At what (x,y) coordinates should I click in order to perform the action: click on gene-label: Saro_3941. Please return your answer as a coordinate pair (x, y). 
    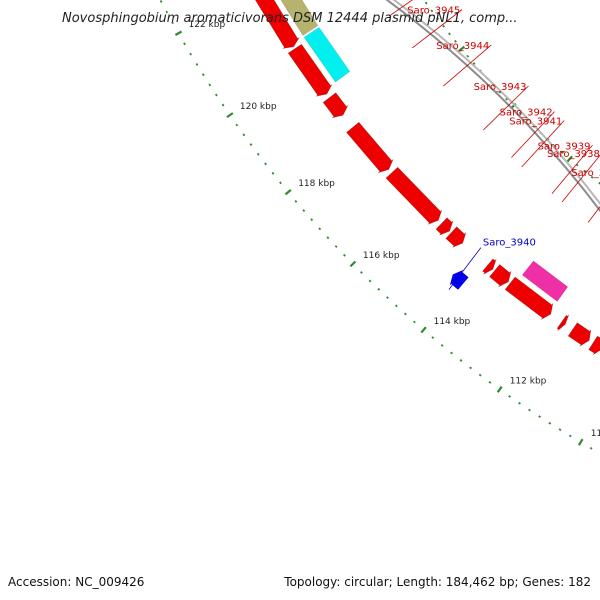
    Looking at the image, I should click on (535, 122).